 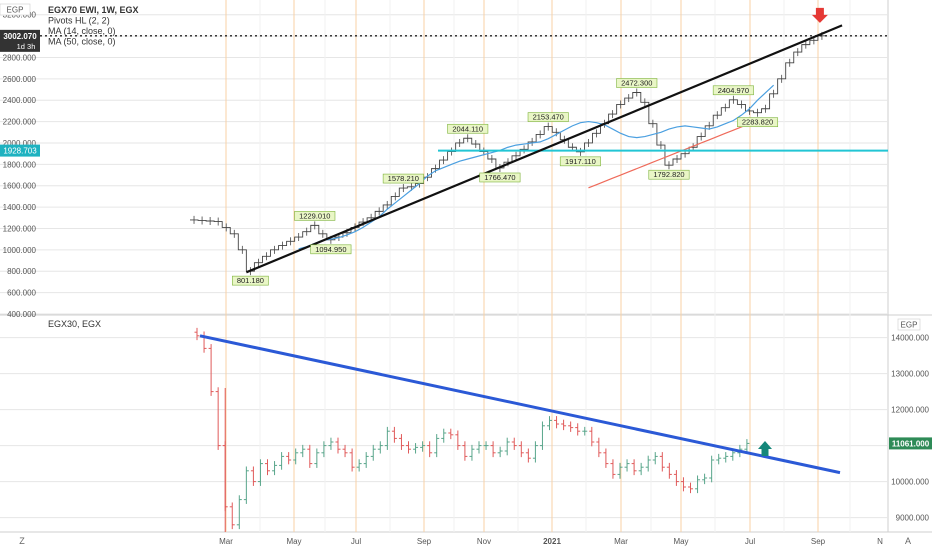 What do you see at coordinates (20, 186) in the screenshot?
I see `upper-y-tick-label: 1600.000` at bounding box center [20, 186].